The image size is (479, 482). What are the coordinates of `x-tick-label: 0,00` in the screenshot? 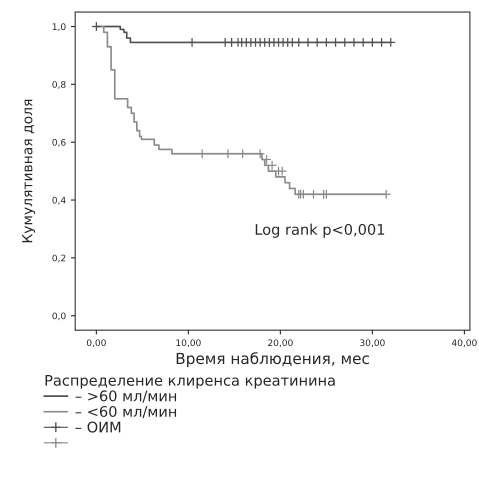 It's located at (96, 343).